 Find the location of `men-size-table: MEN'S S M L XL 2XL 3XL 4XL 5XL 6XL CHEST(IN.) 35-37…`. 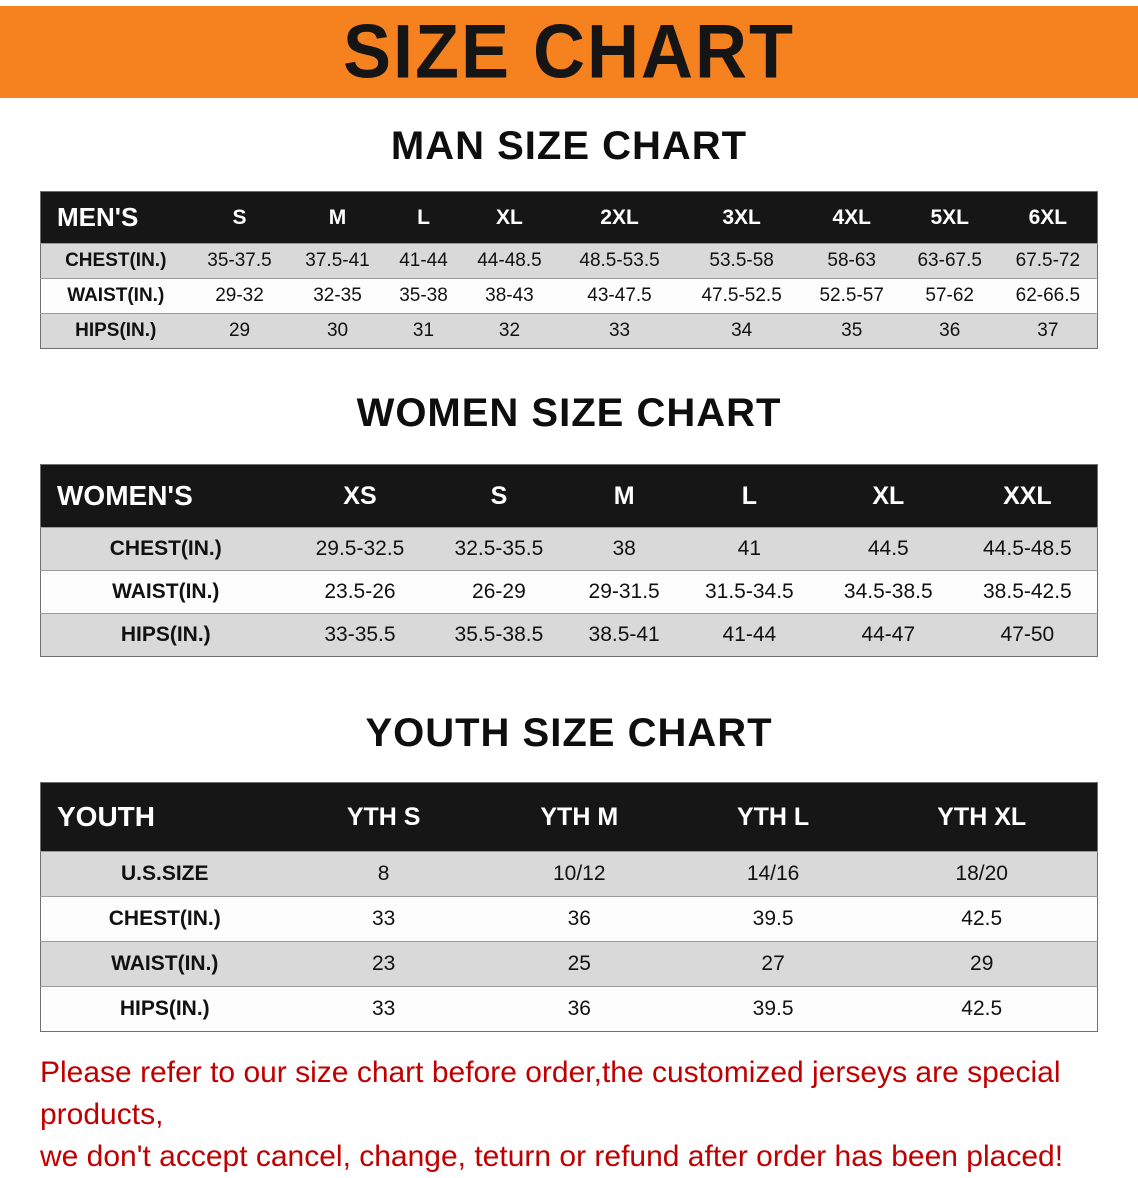

men-size-table: MEN'S S M L XL 2XL 3XL 4XL 5XL 6XL CHEST(IN.) 35-37… is located at coordinates (569, 270).